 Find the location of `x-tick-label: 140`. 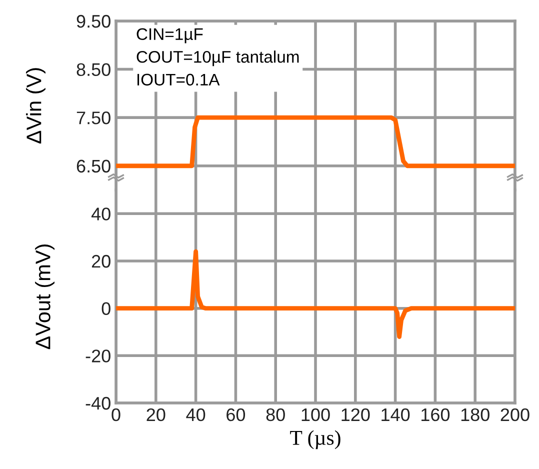

x-tick-label: 140 is located at coordinates (396, 415).